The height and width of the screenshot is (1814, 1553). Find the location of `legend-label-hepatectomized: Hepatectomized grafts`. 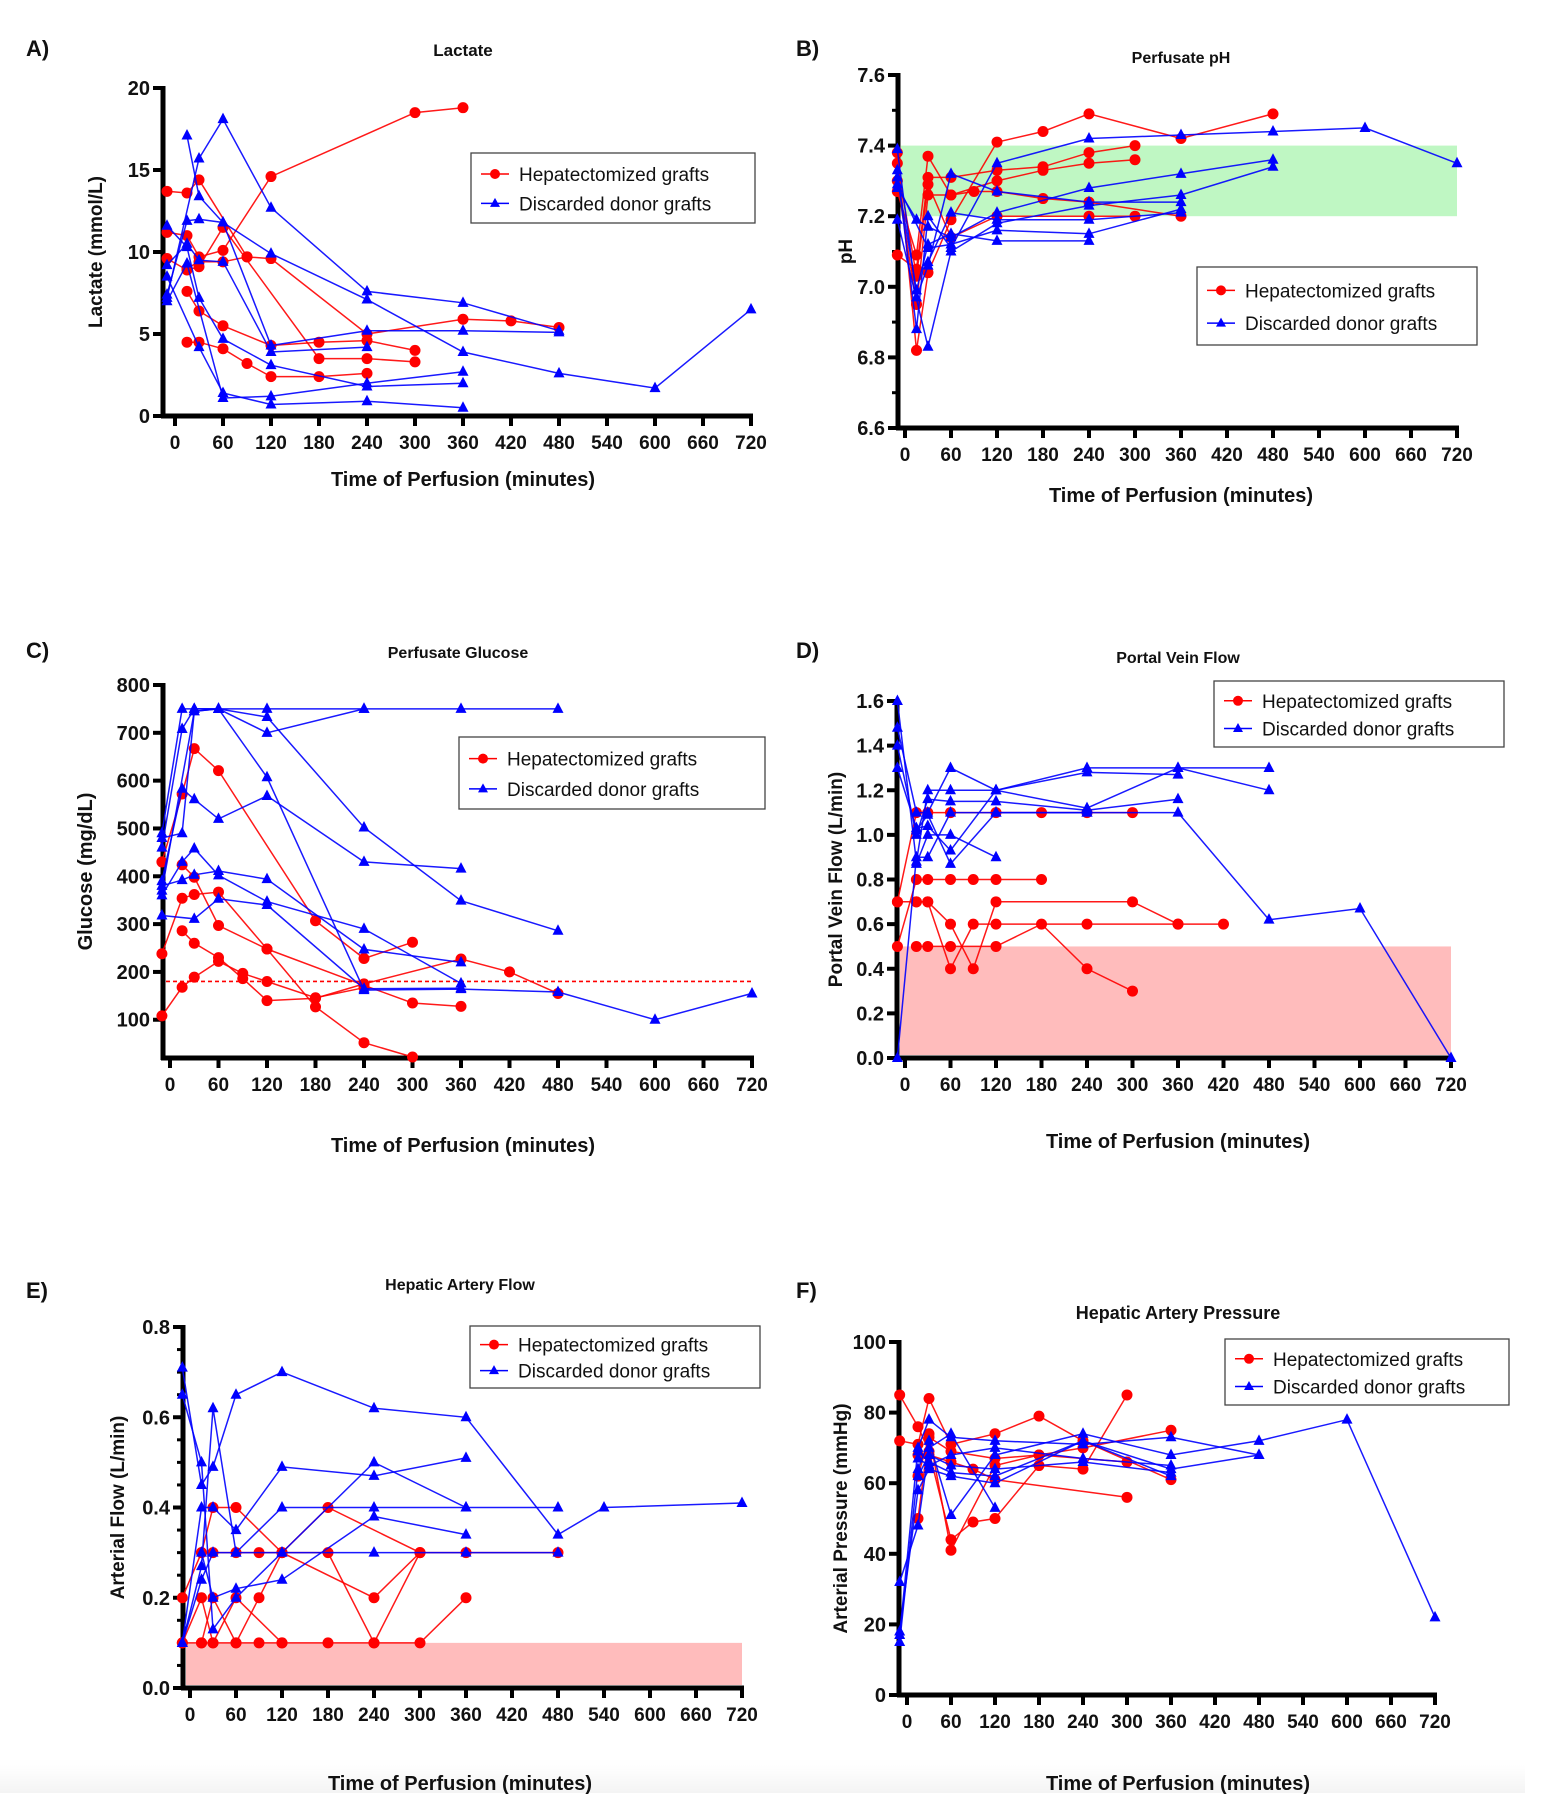

legend-label-hepatectomized: Hepatectomized grafts is located at coordinates (602, 760).